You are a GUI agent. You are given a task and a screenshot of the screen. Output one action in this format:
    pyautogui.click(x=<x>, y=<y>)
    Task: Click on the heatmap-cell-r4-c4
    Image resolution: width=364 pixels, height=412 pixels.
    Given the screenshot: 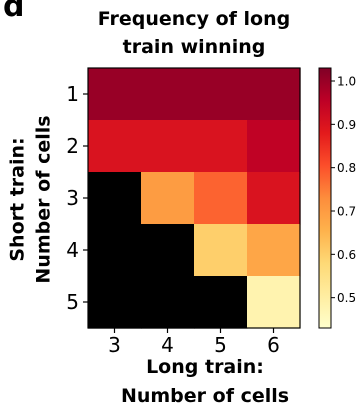 What is the action you would take?
    pyautogui.click(x=274, y=250)
    